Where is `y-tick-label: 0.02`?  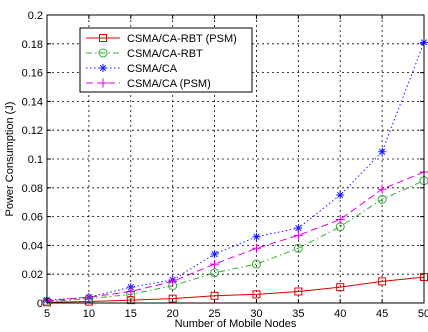
y-tick-label: 0.02 is located at coordinates (32, 275).